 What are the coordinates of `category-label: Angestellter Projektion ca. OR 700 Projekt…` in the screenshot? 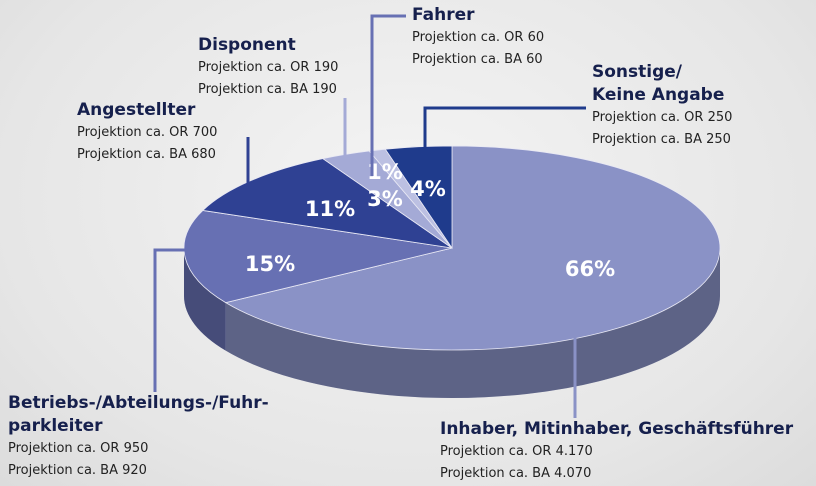 It's located at (147, 132).